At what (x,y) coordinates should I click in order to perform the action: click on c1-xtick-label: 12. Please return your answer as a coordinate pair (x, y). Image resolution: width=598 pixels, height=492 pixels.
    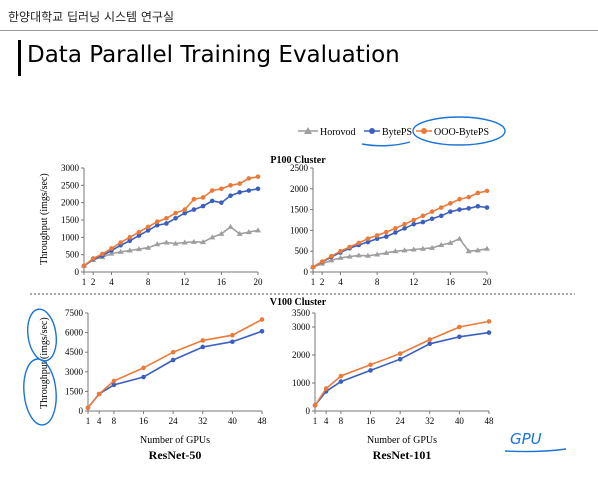
    Looking at the image, I should click on (413, 282).